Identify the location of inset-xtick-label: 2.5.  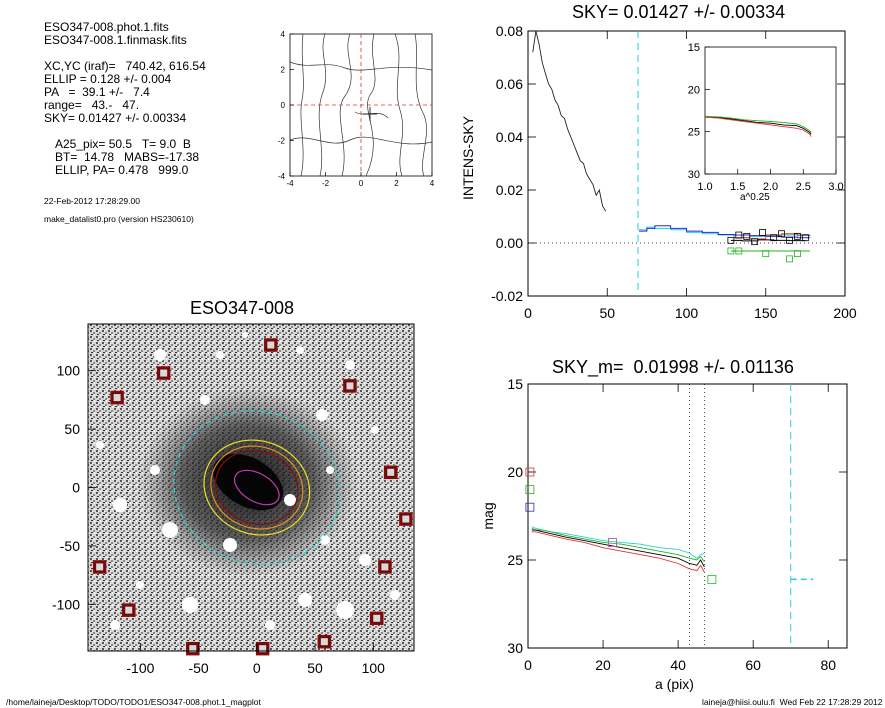
(803, 187).